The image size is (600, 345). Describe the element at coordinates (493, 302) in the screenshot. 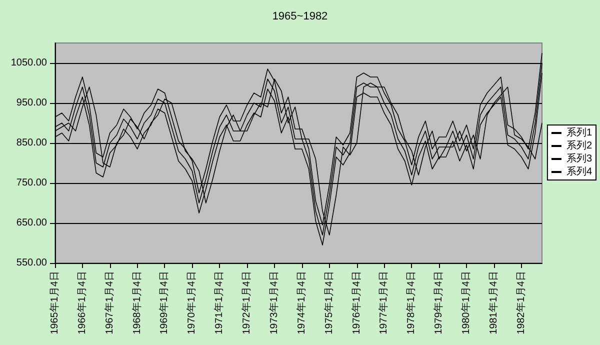

I see `x-tick-label: 1981年1月4日` at that location.